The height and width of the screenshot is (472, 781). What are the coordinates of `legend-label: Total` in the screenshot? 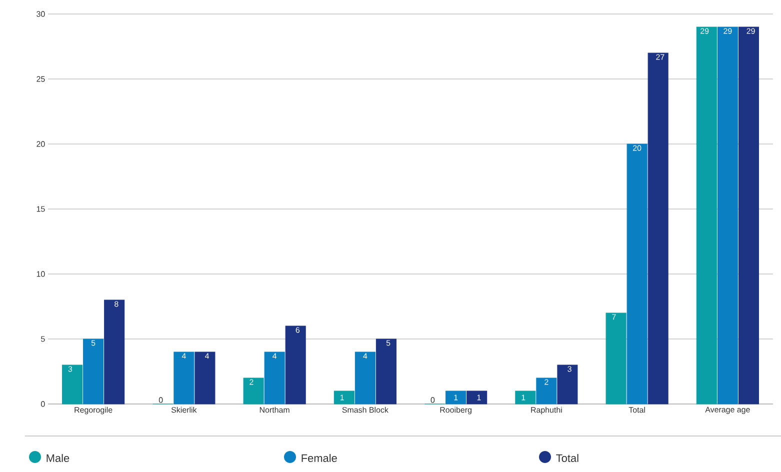 It's located at (567, 458).